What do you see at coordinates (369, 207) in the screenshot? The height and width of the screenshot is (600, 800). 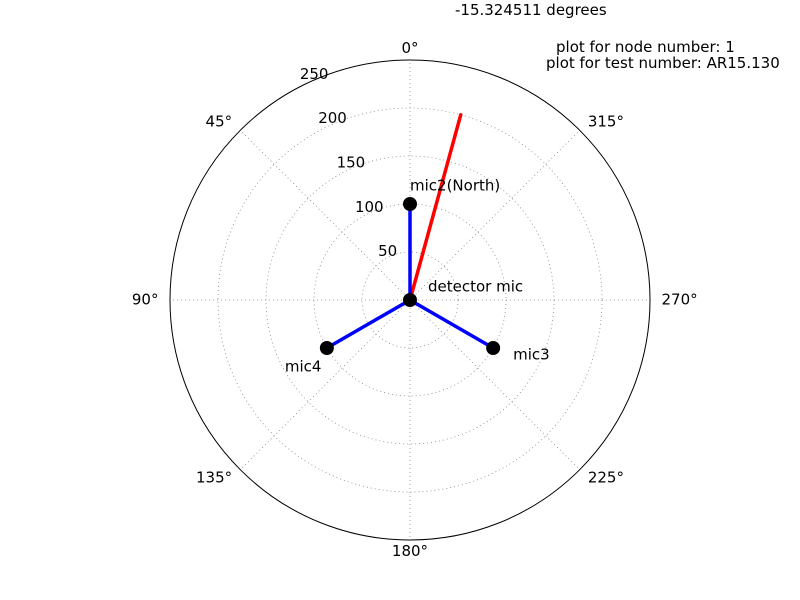 I see `r-tick-label: 100` at bounding box center [369, 207].